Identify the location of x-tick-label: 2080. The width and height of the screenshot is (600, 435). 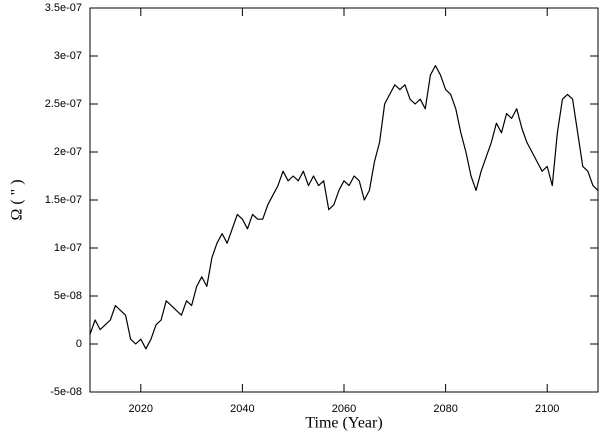
(445, 409).